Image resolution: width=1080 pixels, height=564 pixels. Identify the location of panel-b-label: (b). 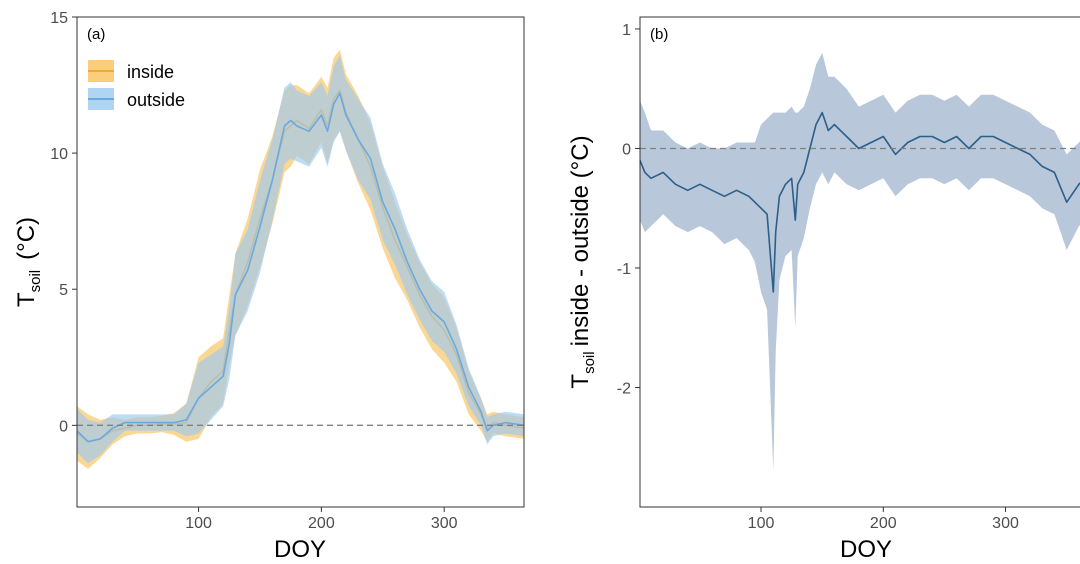
(659, 34).